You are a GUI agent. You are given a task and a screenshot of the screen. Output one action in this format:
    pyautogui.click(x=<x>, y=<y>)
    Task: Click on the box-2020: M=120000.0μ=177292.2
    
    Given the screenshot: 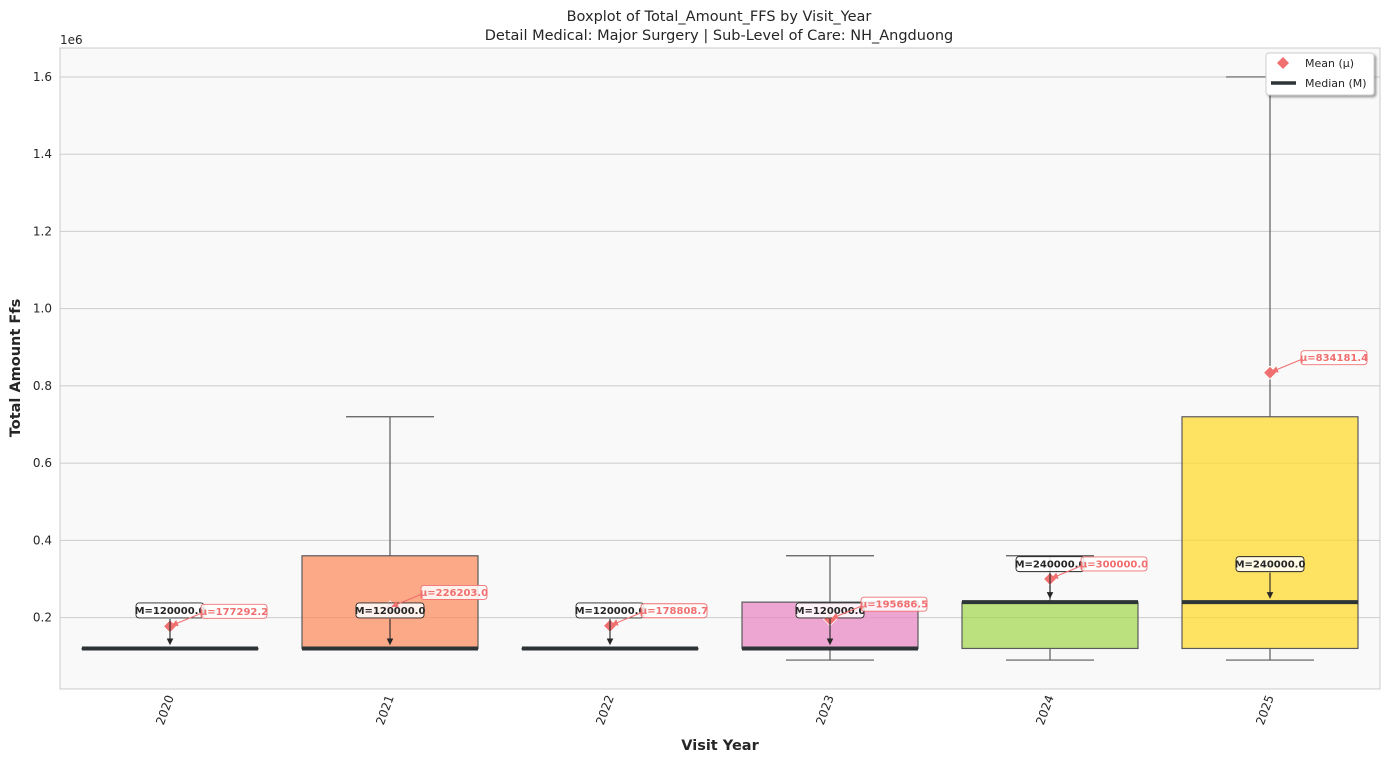 What is the action you would take?
    pyautogui.click(x=174, y=626)
    